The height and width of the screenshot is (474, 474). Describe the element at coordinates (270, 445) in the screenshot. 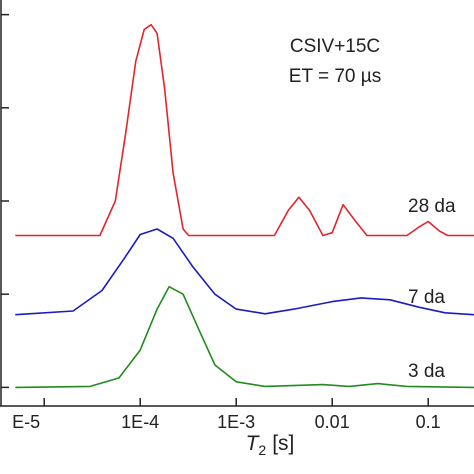

I see `x-axis-title: T2 [s]` at that location.